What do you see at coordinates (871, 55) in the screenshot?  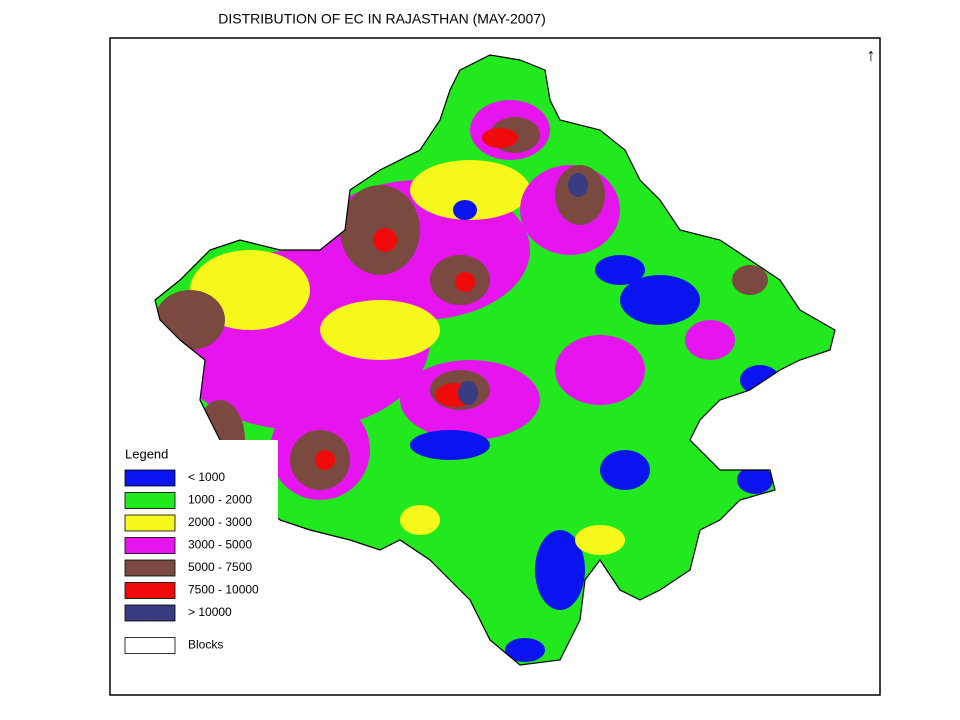 I see `north-arrow: ↑` at bounding box center [871, 55].